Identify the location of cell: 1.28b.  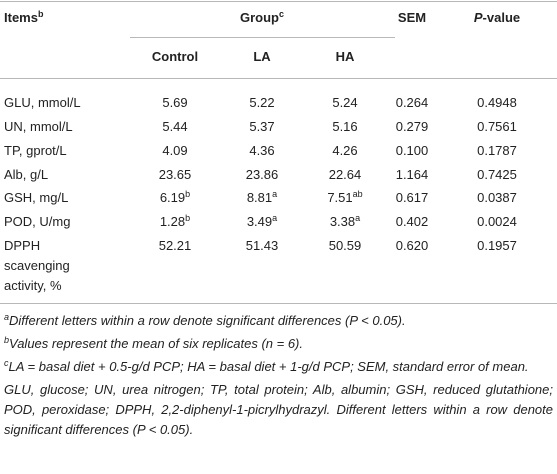
(175, 222).